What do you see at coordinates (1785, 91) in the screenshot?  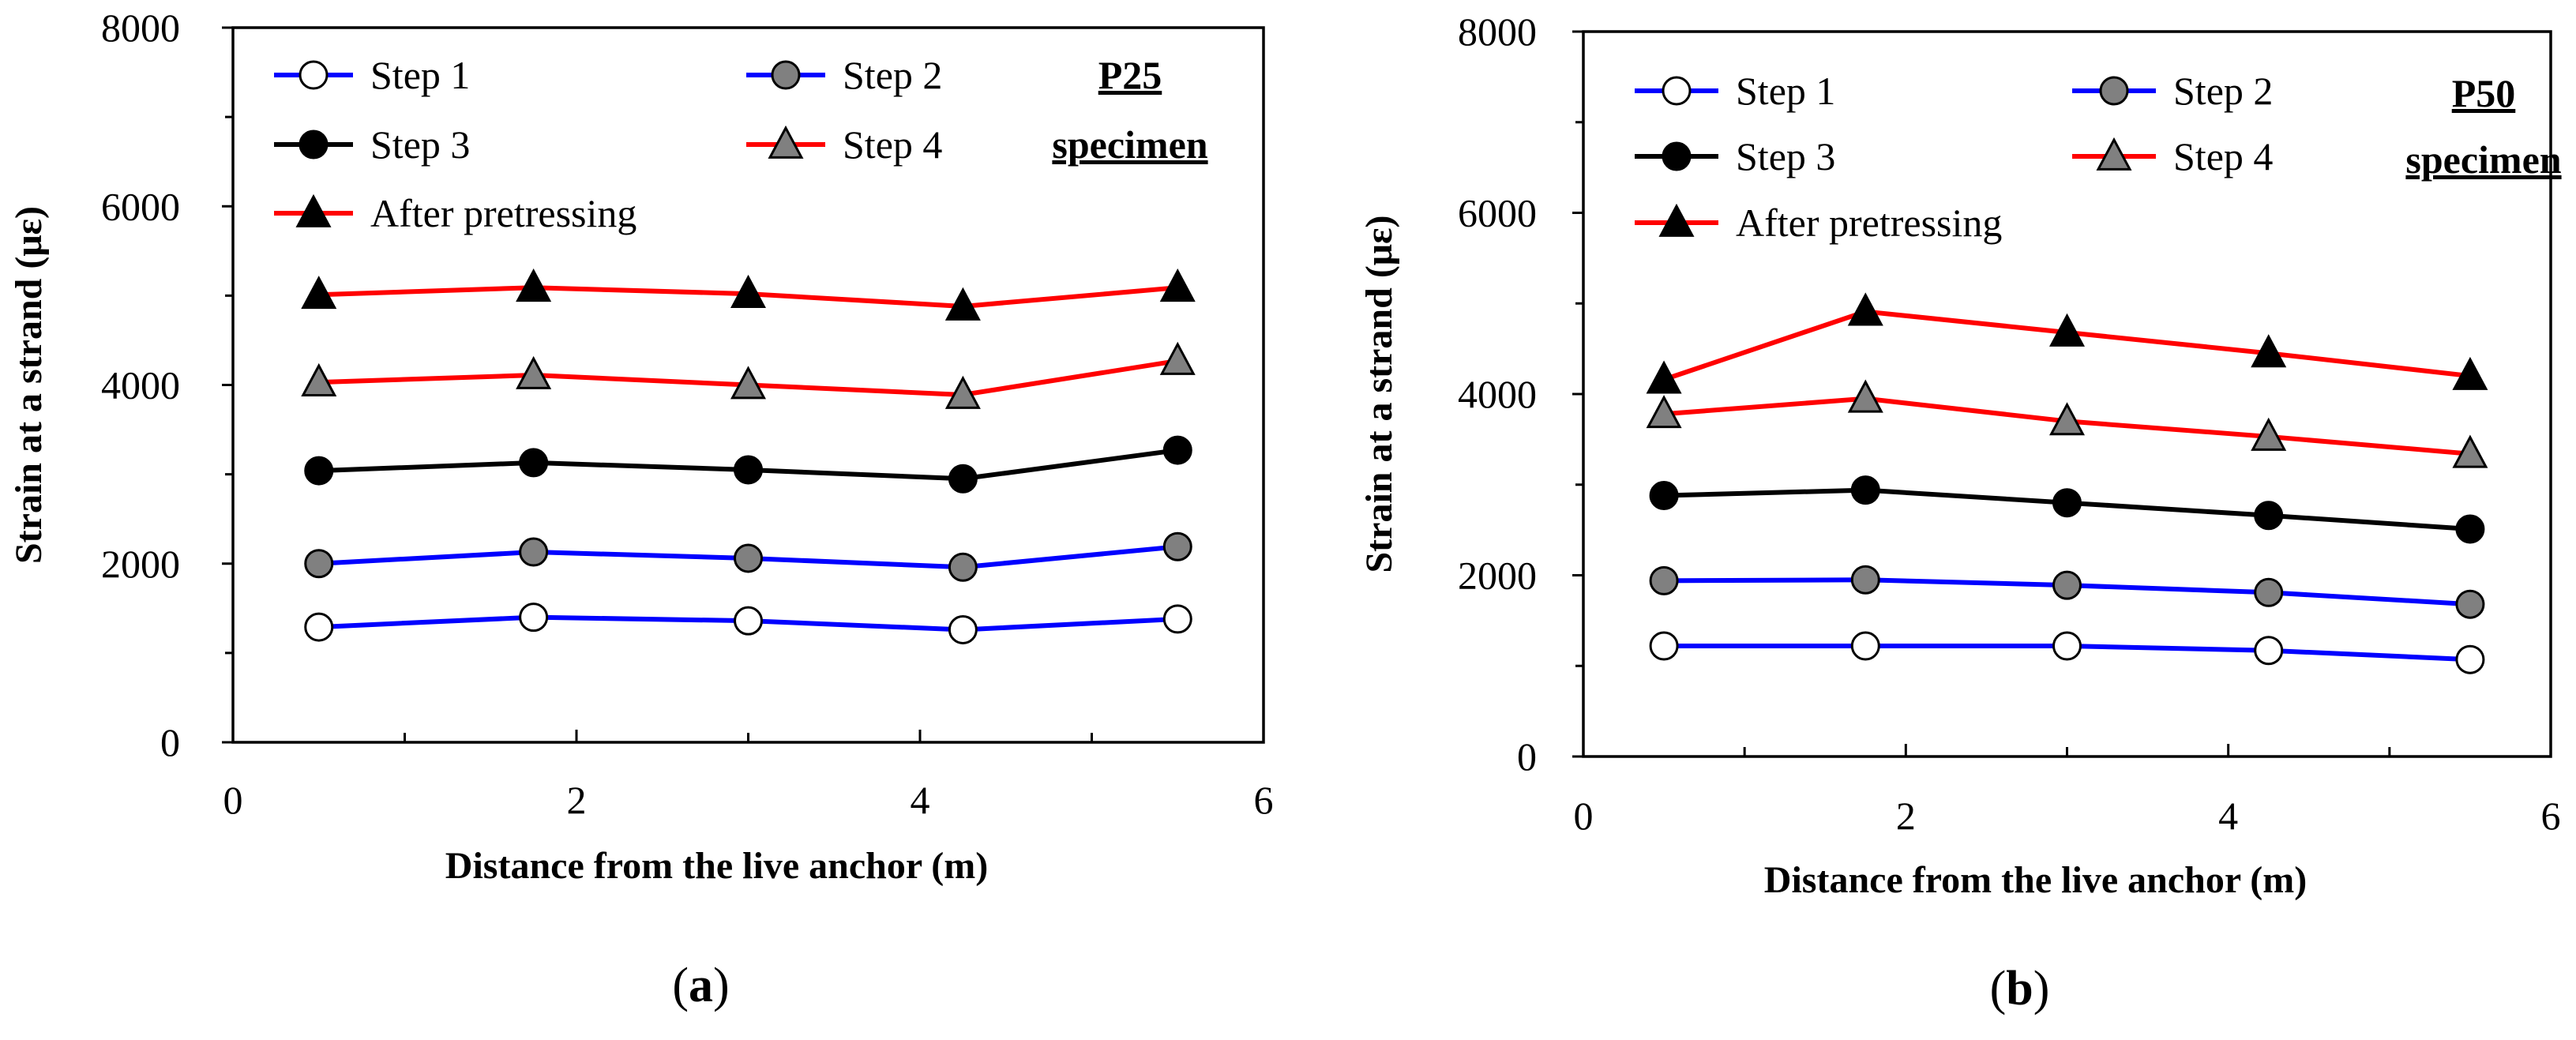 I see `legend-label: Step 1` at bounding box center [1785, 91].